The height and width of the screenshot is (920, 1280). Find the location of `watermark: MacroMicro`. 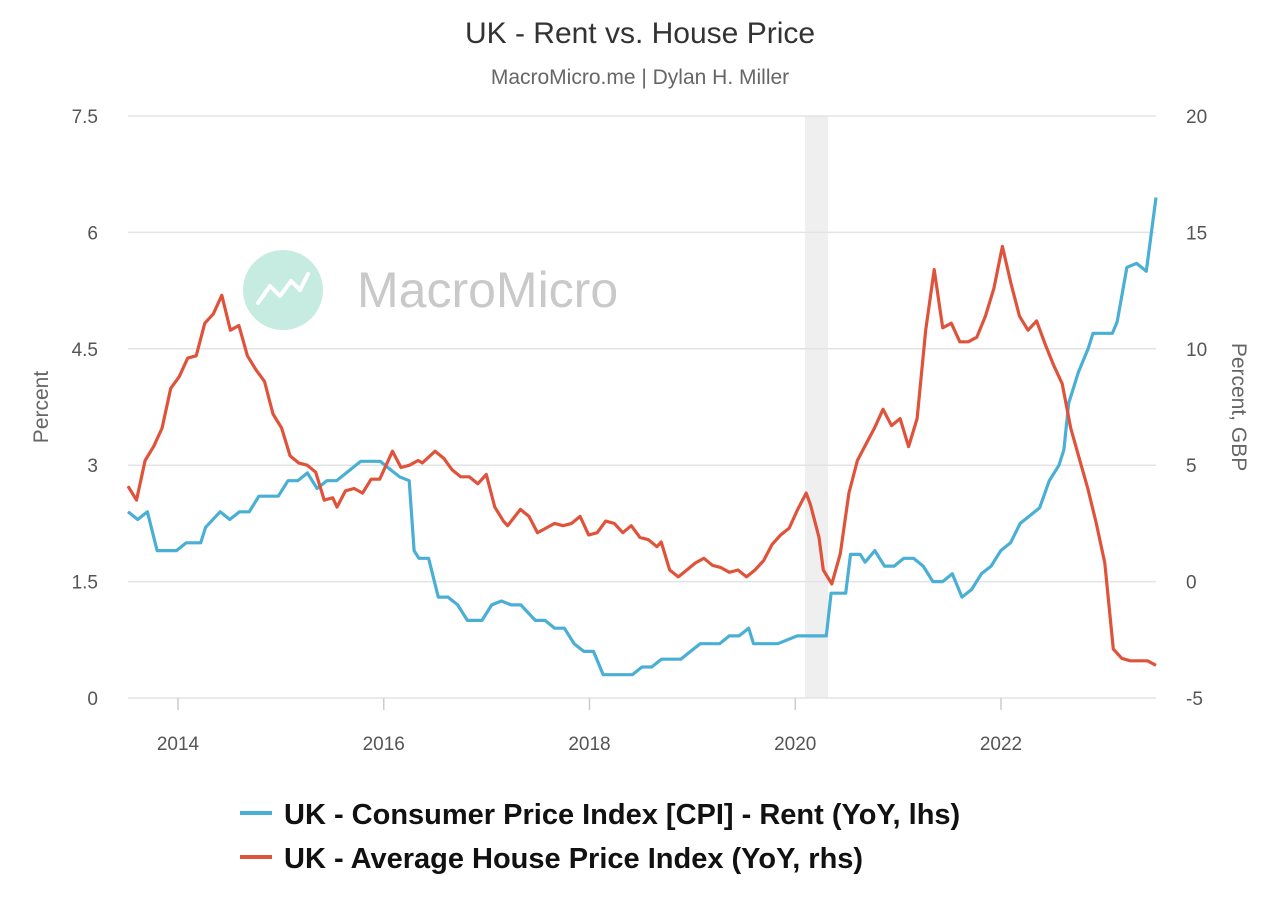

watermark: MacroMicro is located at coordinates (430, 290).